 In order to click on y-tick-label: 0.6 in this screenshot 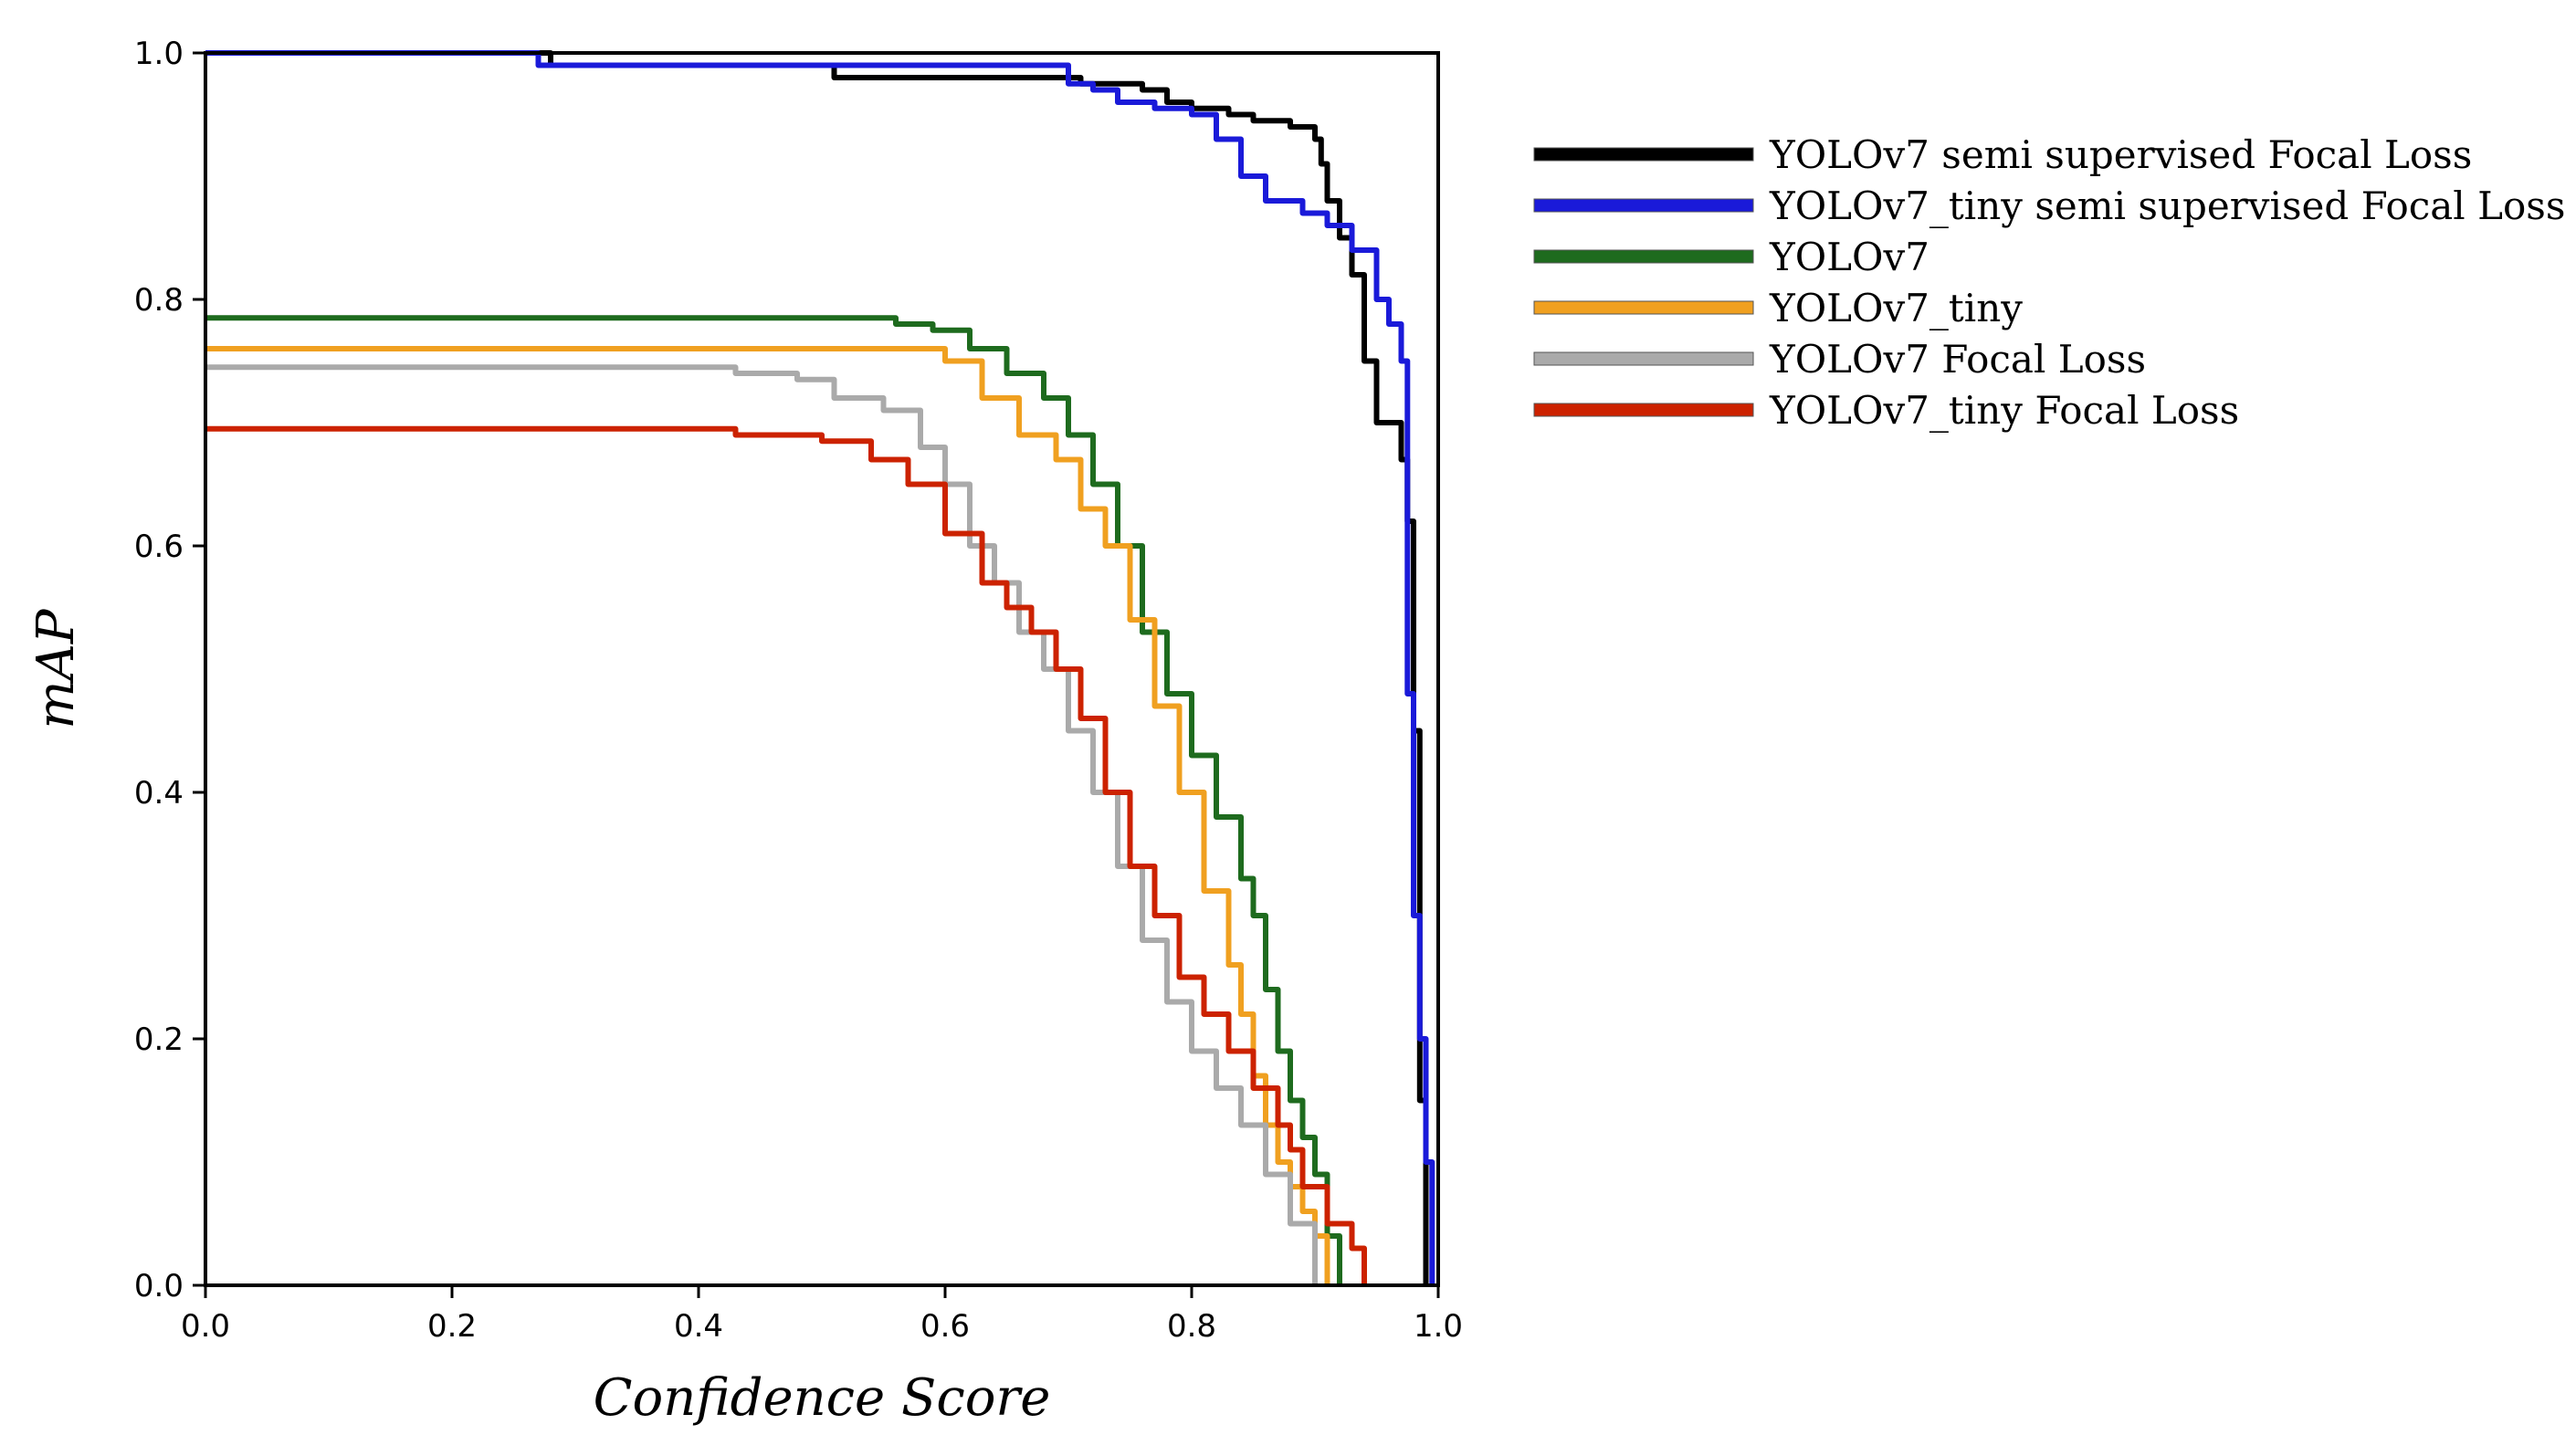, I will do `click(159, 547)`.